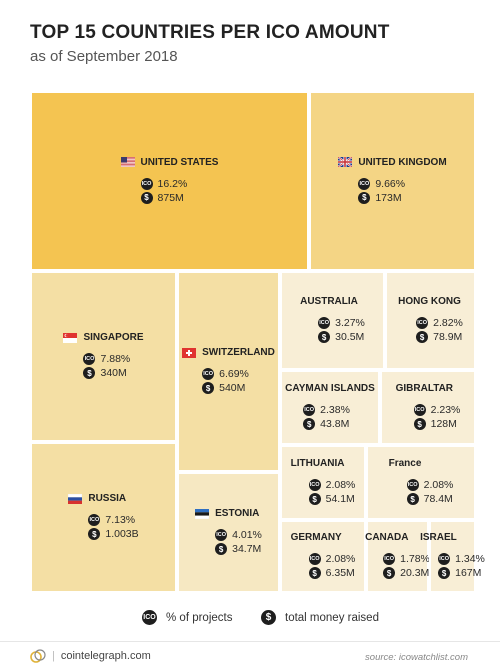  What do you see at coordinates (381, 183) in the screenshot?
I see `pct-projects-row: ICO 9.66%` at bounding box center [381, 183].